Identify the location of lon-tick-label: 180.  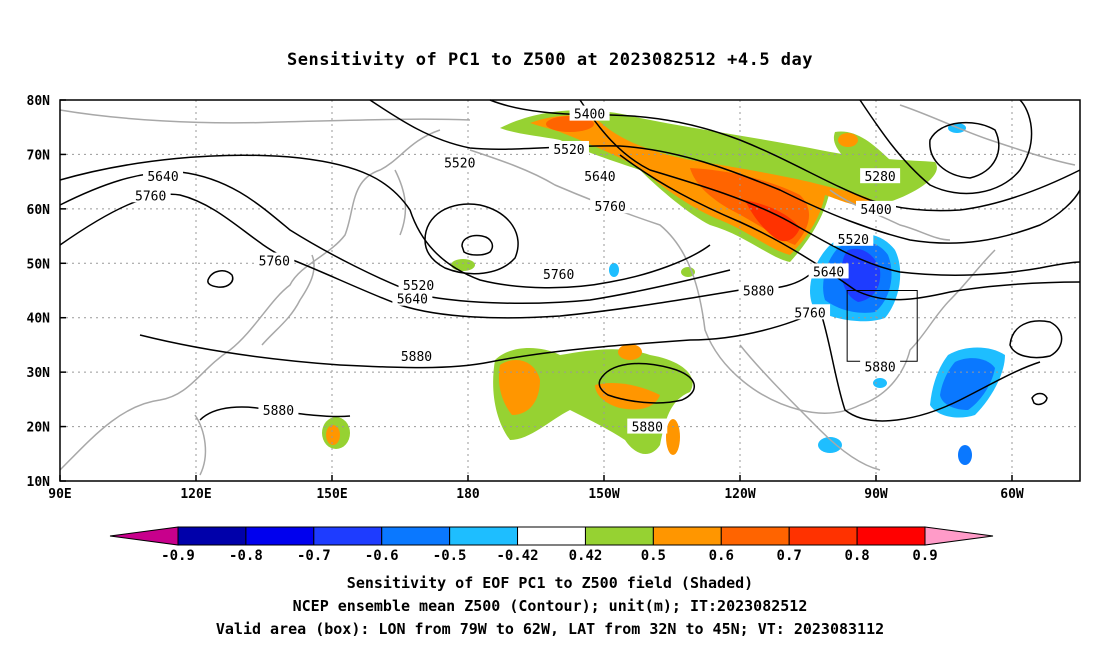
(468, 494).